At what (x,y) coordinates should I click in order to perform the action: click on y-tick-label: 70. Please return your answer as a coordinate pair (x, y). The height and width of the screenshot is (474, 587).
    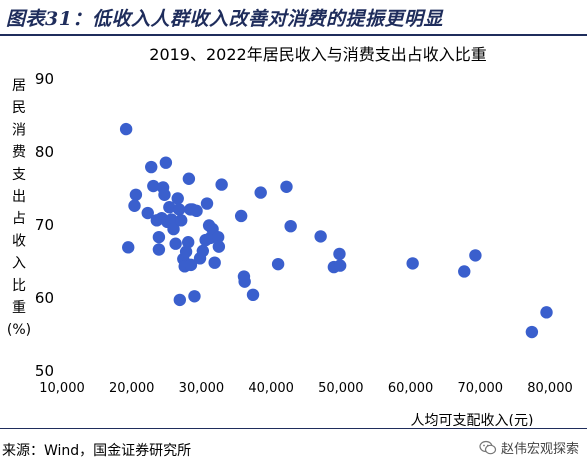
    Looking at the image, I should click on (44, 225).